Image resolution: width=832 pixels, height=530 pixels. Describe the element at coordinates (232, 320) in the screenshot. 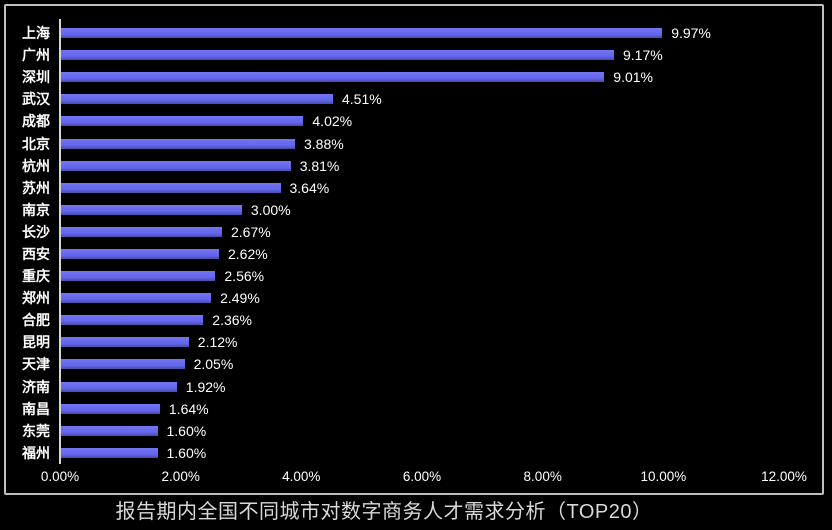

I see `value-label: 2.36%` at that location.